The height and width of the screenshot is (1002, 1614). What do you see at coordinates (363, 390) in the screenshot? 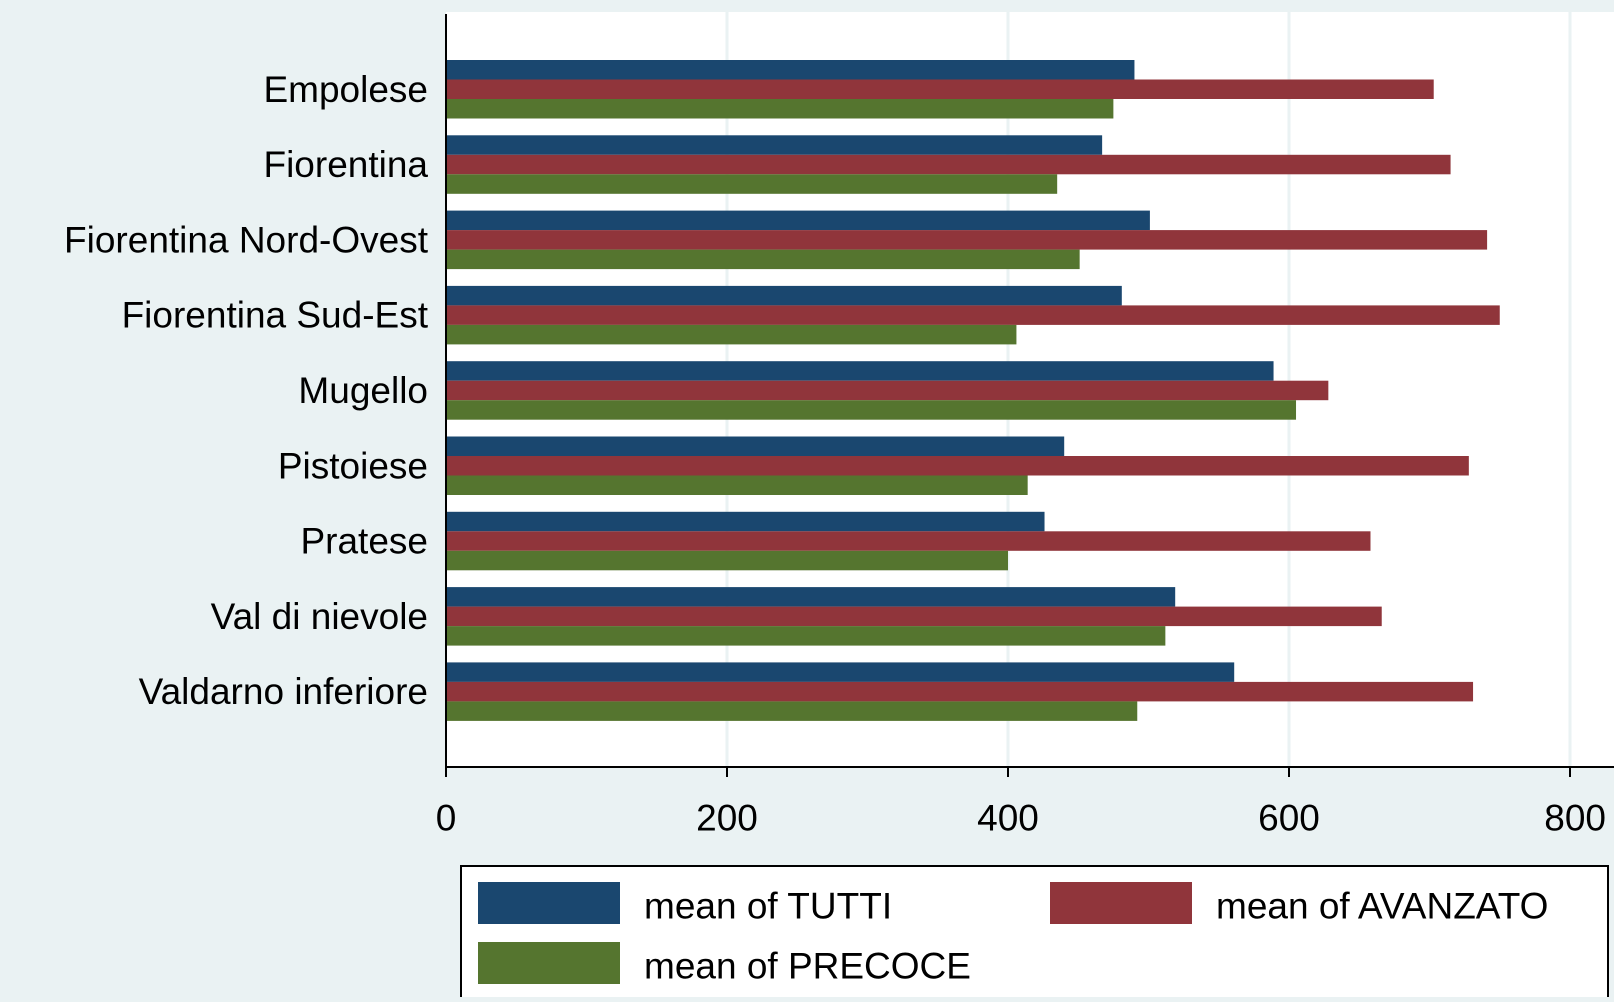
I see `category-label: Mugello` at bounding box center [363, 390].